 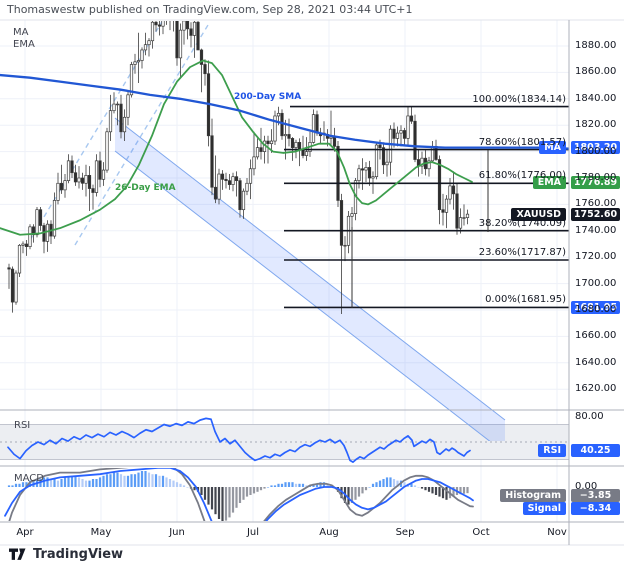 I want to click on macd-histogram, so click(x=238, y=496).